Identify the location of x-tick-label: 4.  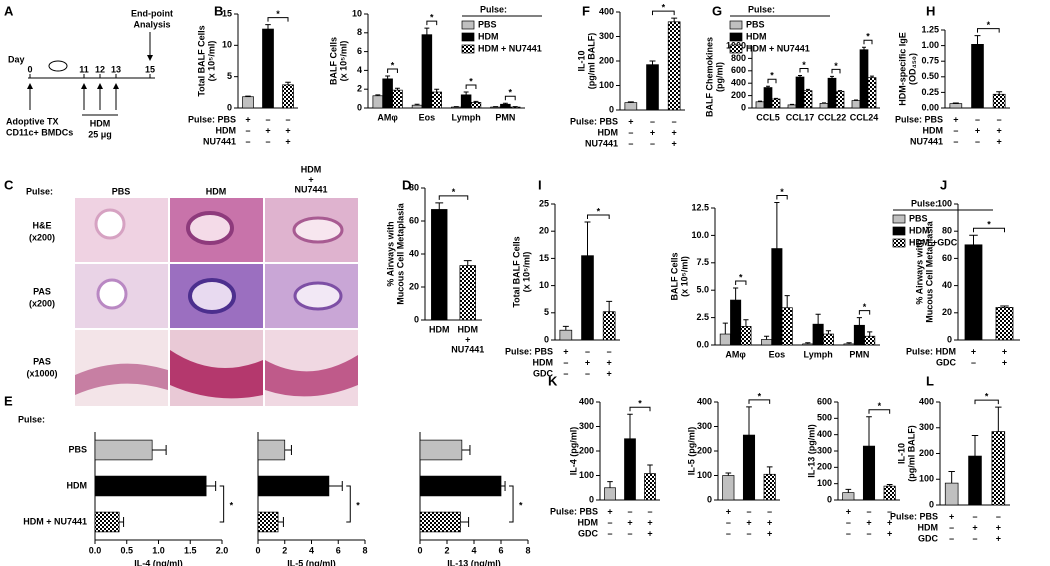
(473, 550).